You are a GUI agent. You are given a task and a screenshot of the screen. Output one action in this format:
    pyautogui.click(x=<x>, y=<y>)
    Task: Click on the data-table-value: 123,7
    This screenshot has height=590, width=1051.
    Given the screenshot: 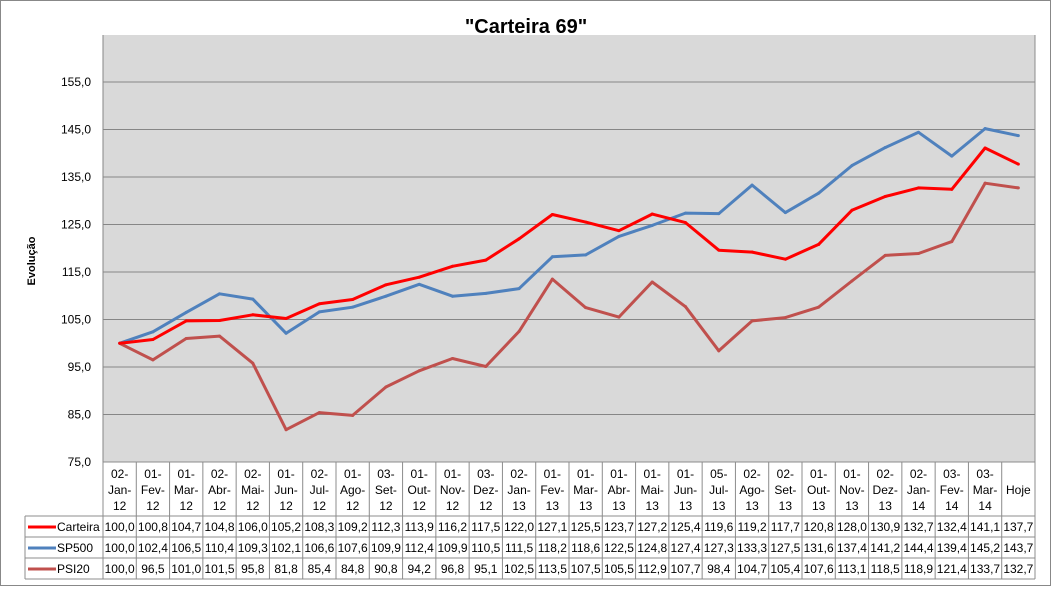 What is the action you would take?
    pyautogui.click(x=619, y=527)
    